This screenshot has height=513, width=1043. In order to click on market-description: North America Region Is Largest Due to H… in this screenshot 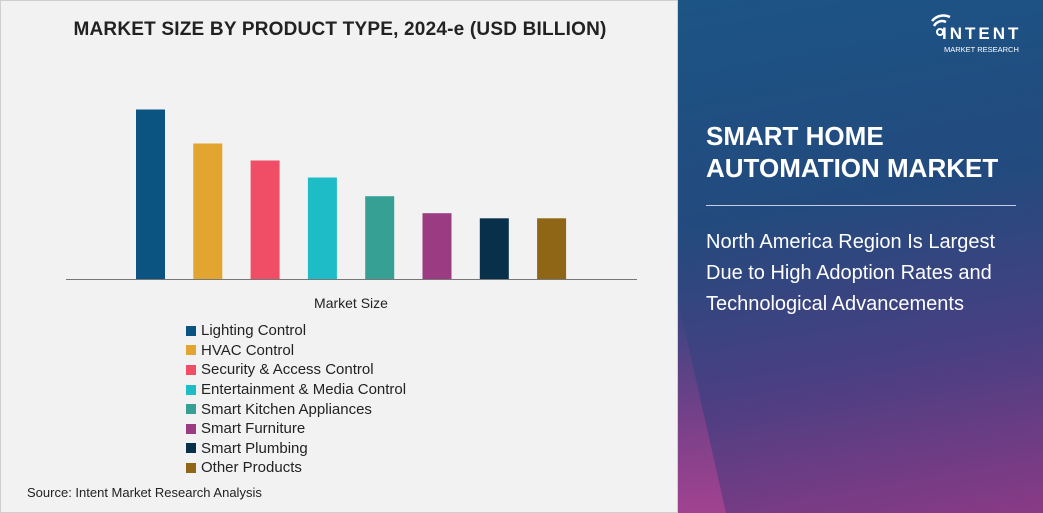, I will do `click(851, 273)`.